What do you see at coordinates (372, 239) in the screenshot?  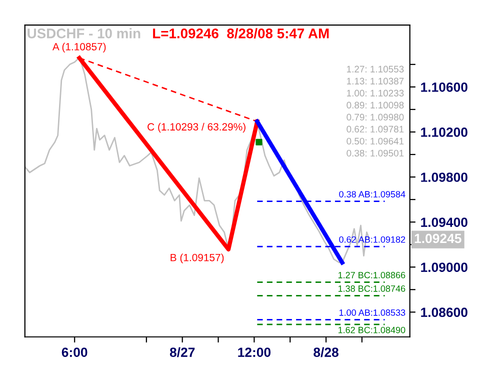 I see `series-label: 0.62 AB:1.09182` at bounding box center [372, 239].